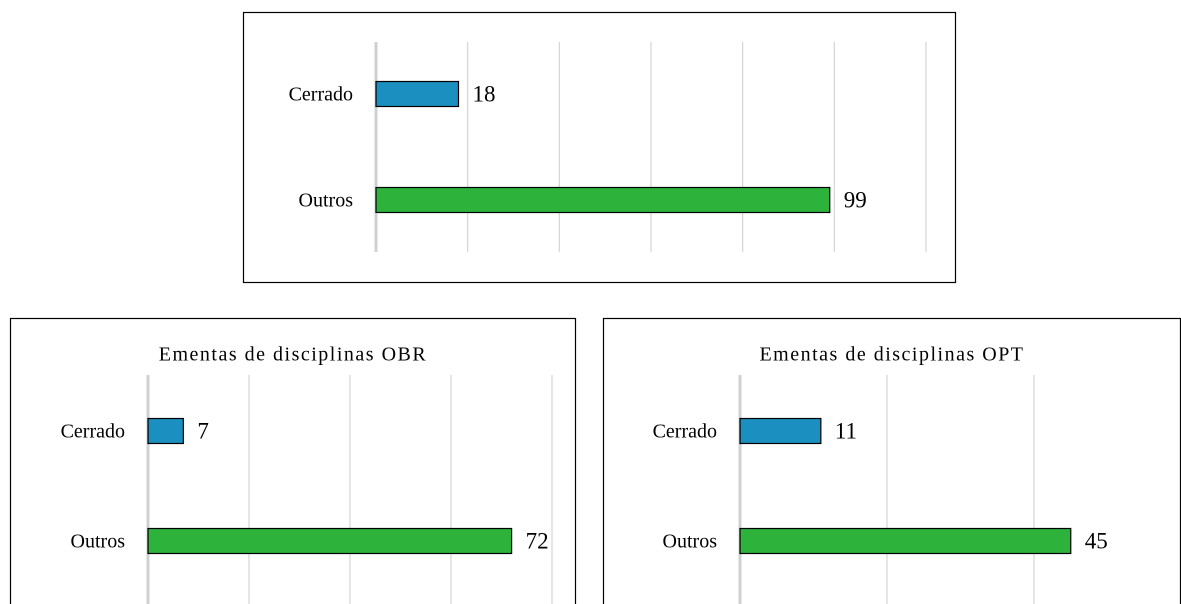 The height and width of the screenshot is (604, 1181). What do you see at coordinates (484, 93) in the screenshot?
I see `data-label: 18` at bounding box center [484, 93].